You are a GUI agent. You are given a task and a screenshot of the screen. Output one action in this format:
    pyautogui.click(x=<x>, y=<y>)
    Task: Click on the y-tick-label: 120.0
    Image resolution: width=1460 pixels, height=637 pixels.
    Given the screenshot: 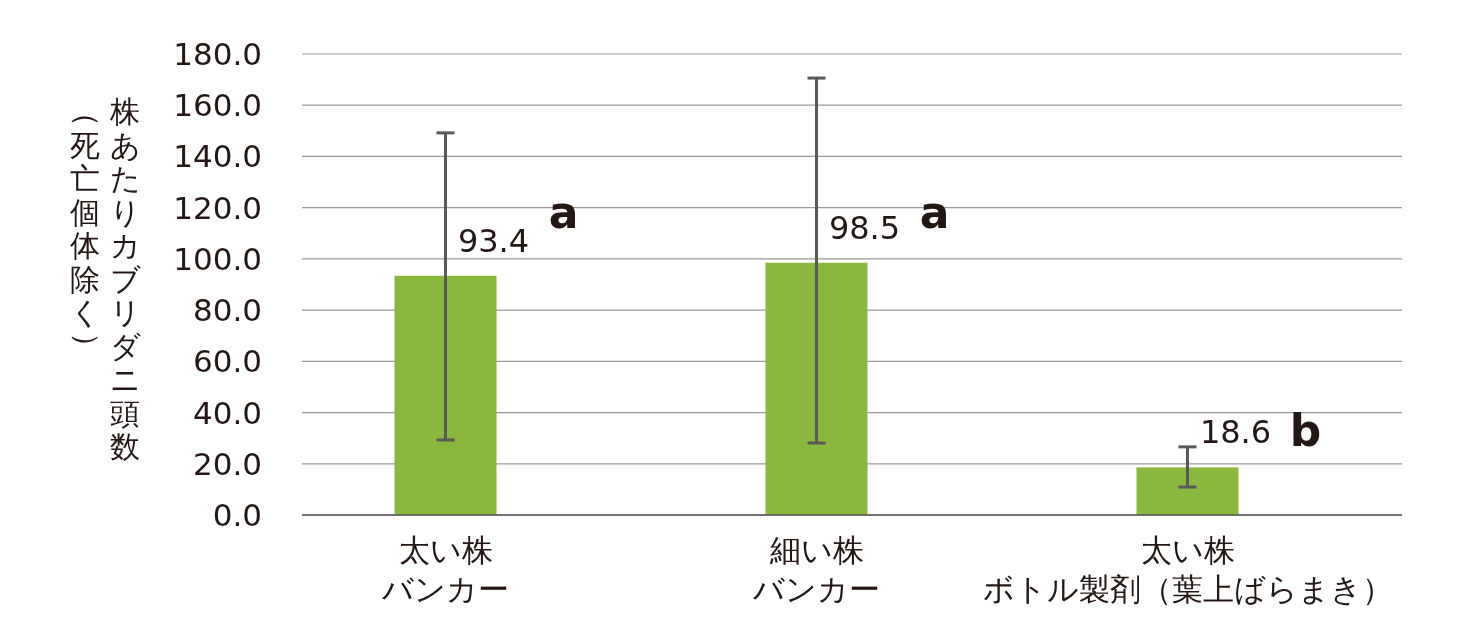 What is the action you would take?
    pyautogui.click(x=217, y=207)
    